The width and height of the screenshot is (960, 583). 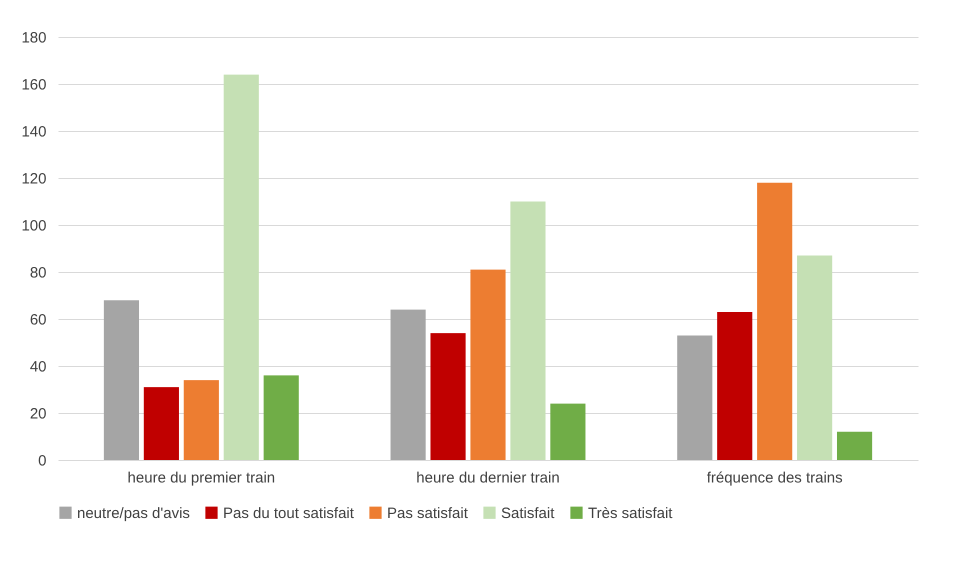 What do you see at coordinates (133, 513) in the screenshot?
I see `legend-label: neutre/pas d'avis` at bounding box center [133, 513].